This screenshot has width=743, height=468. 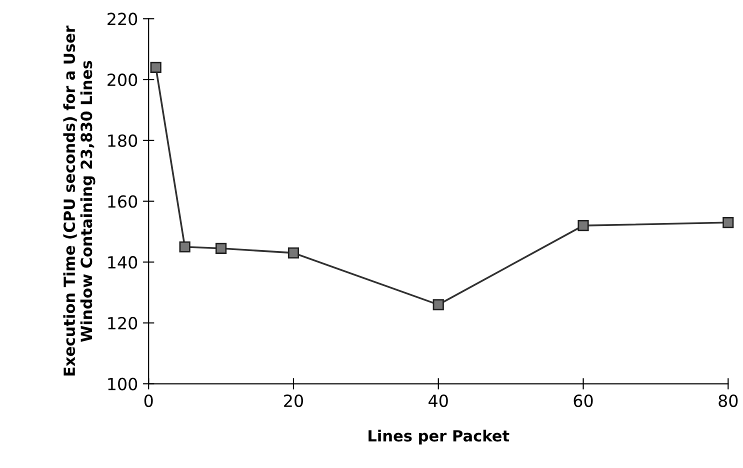 What do you see at coordinates (123, 80) in the screenshot?
I see `y-tick-label: 200` at bounding box center [123, 80].